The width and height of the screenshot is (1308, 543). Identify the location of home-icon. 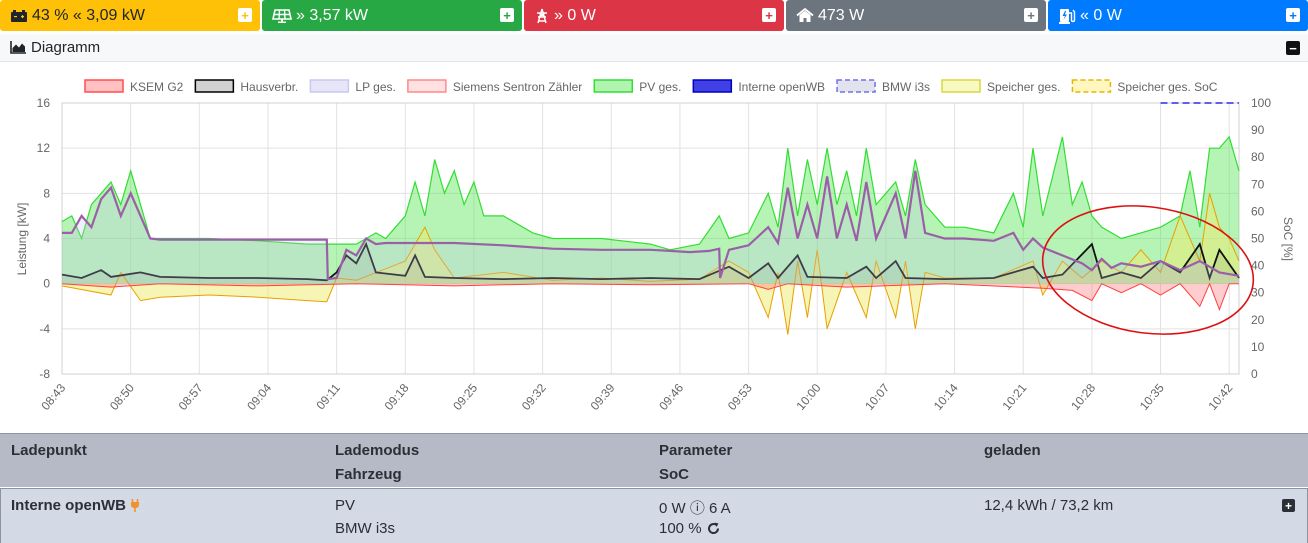
(805, 15).